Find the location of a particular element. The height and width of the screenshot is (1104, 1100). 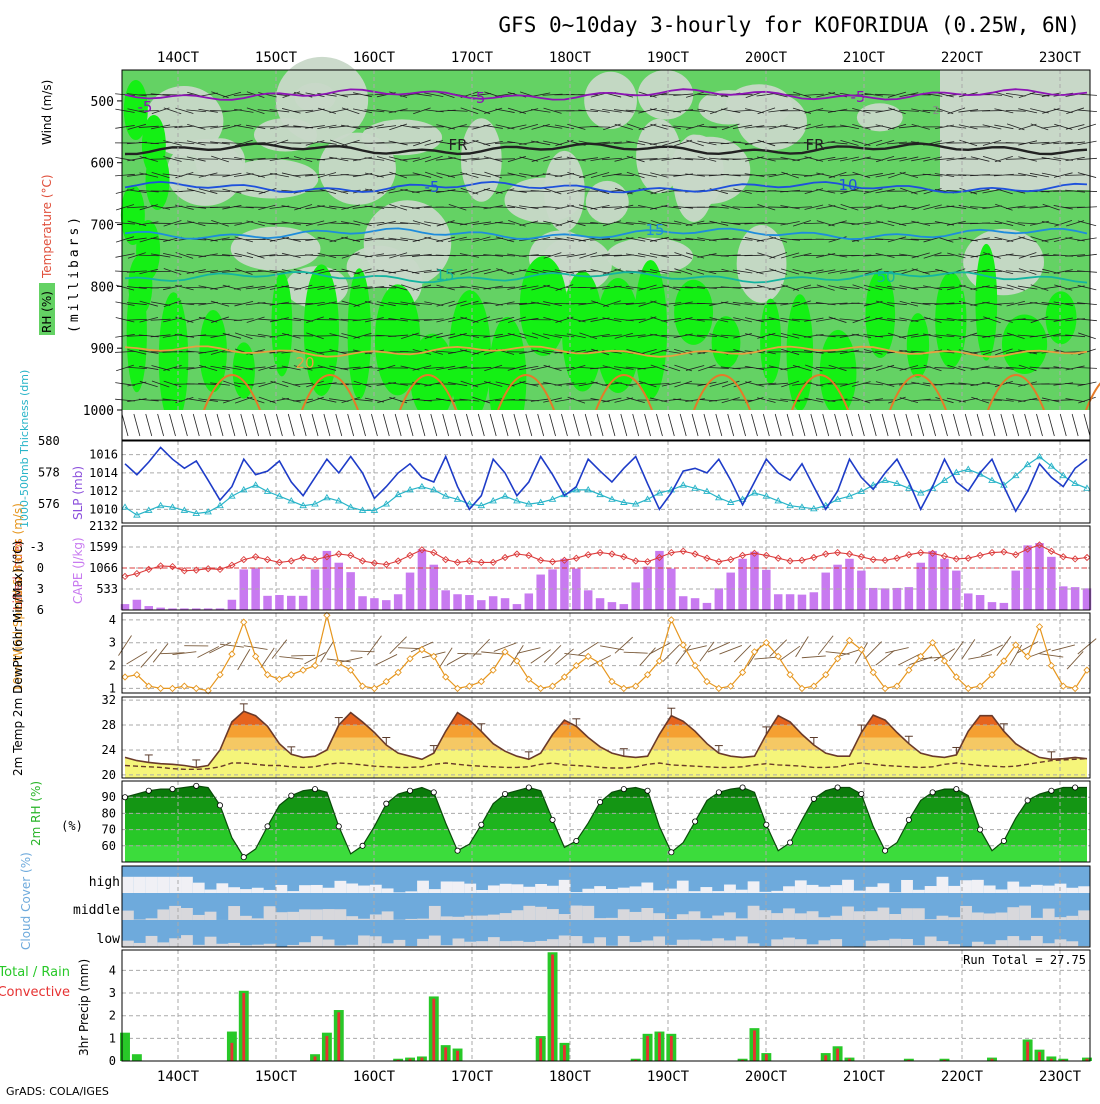

precip-tick-label: 4 is located at coordinates (112, 970).